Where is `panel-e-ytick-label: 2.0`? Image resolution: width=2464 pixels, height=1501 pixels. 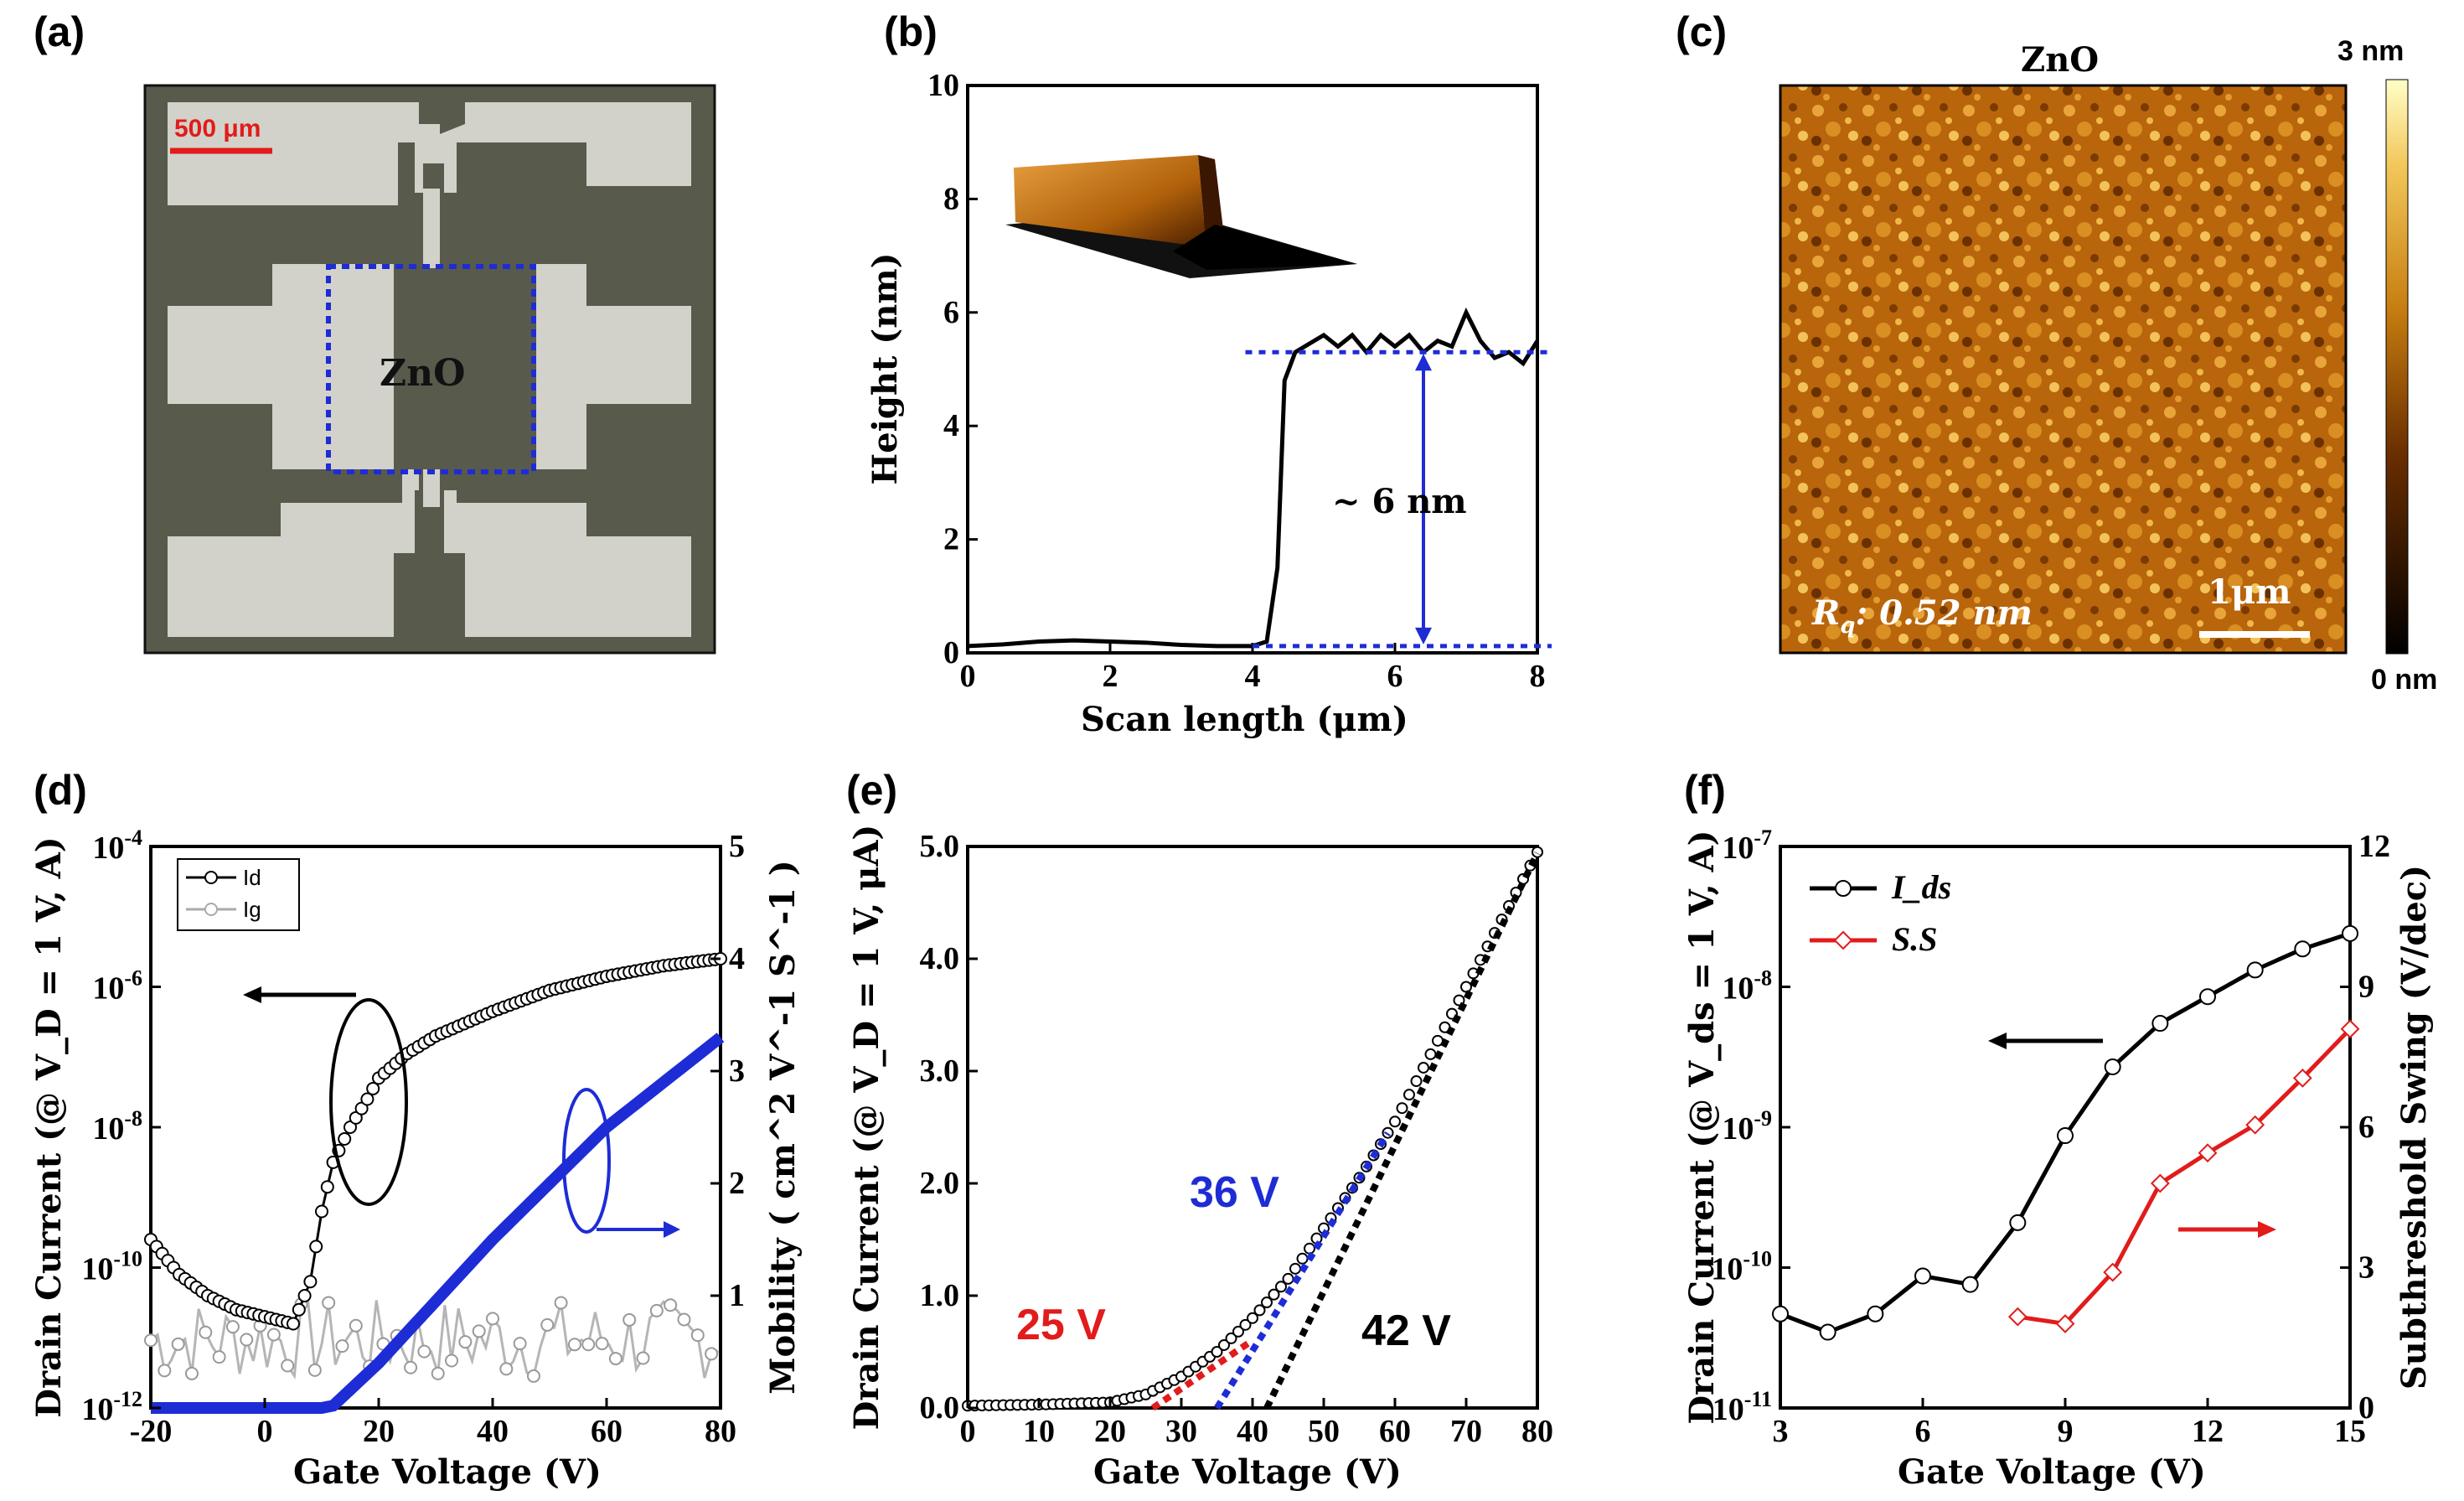
panel-e-ytick-label: 2.0 is located at coordinates (940, 1183).